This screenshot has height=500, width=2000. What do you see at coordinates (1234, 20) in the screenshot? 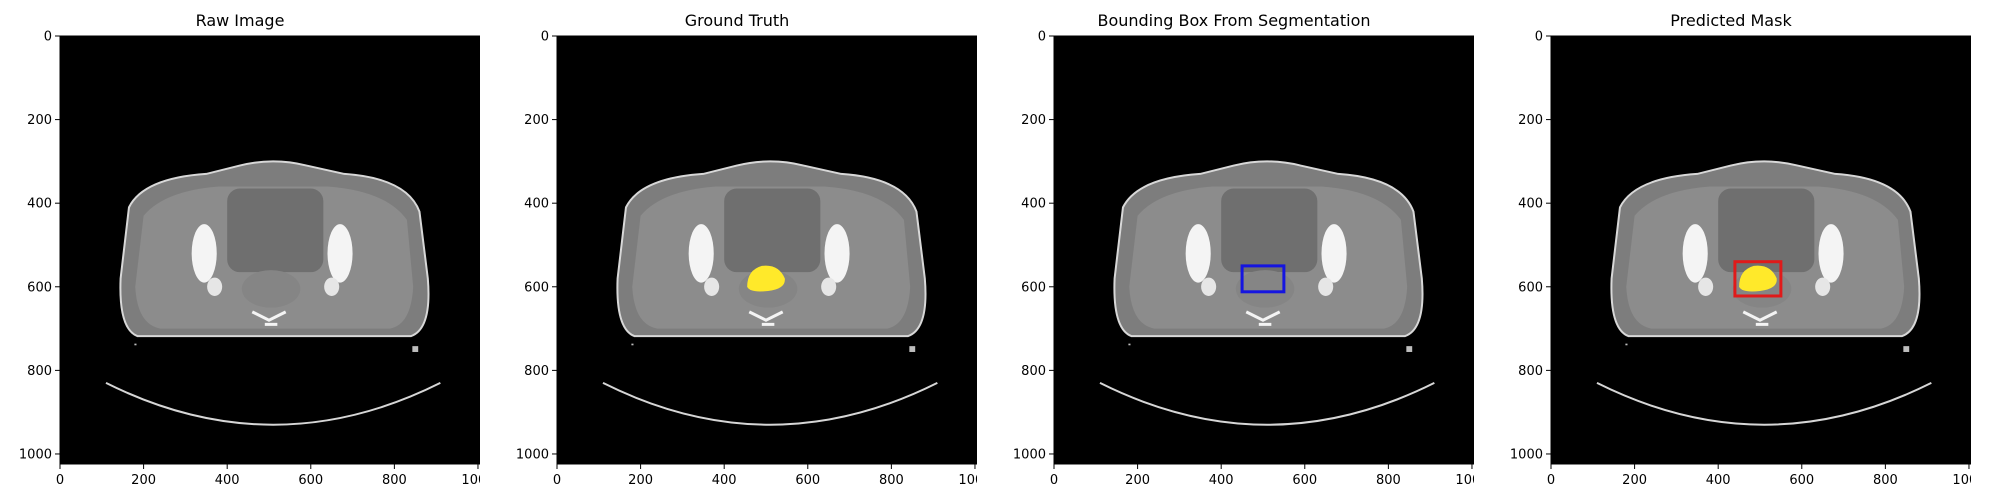
I see `panel-title: Bounding Box From Segmentation` at bounding box center [1234, 20].